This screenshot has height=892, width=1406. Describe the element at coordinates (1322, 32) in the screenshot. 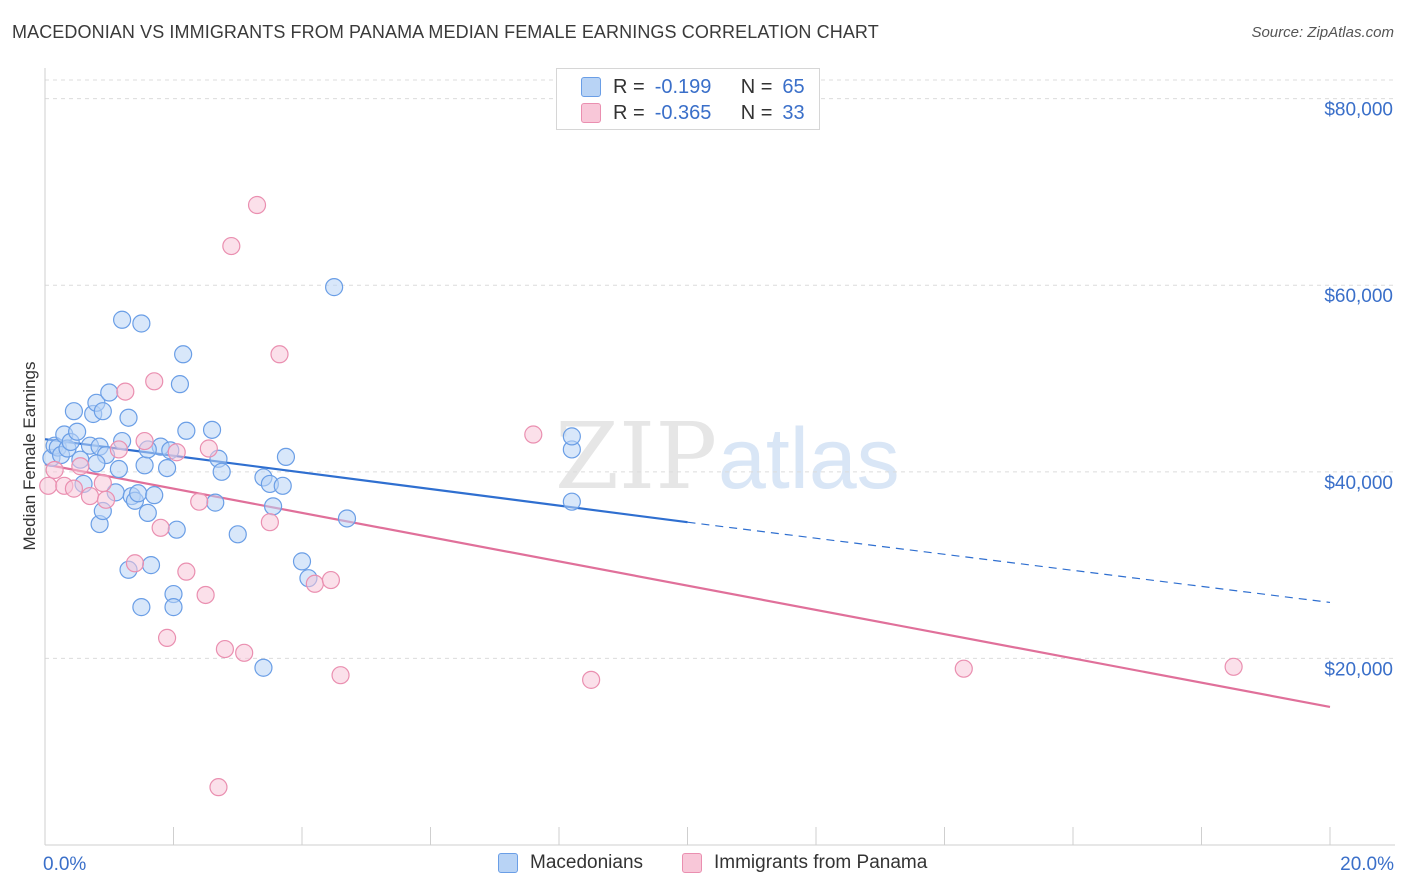

I see `source-label: Source: ZipAtlas.com` at that location.